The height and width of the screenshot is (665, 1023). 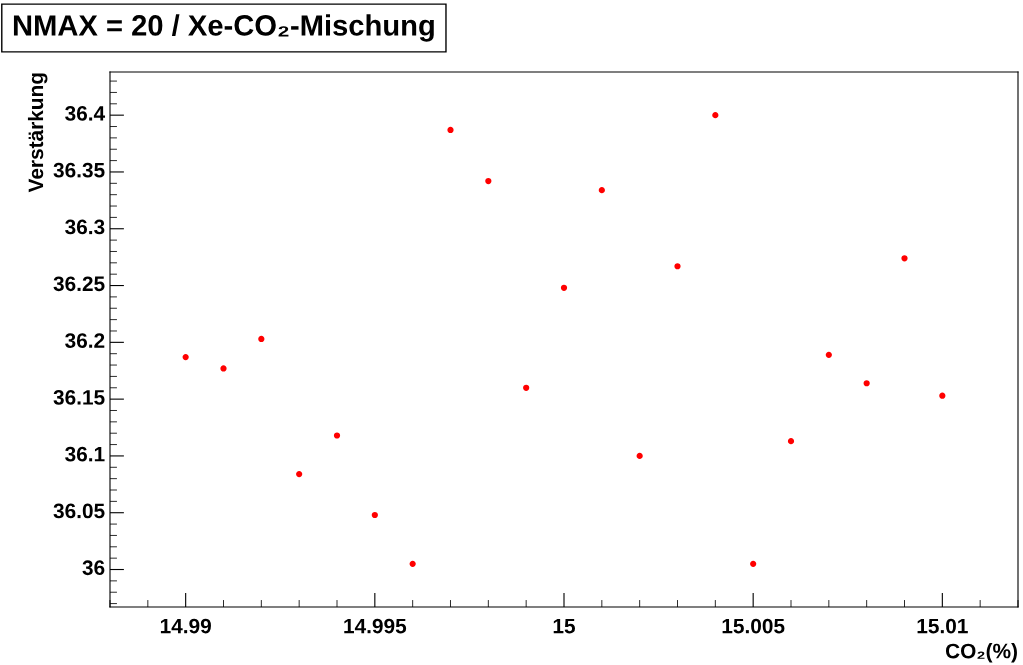 What do you see at coordinates (85, 340) in the screenshot?
I see `y-tick-label: 36.2` at bounding box center [85, 340].